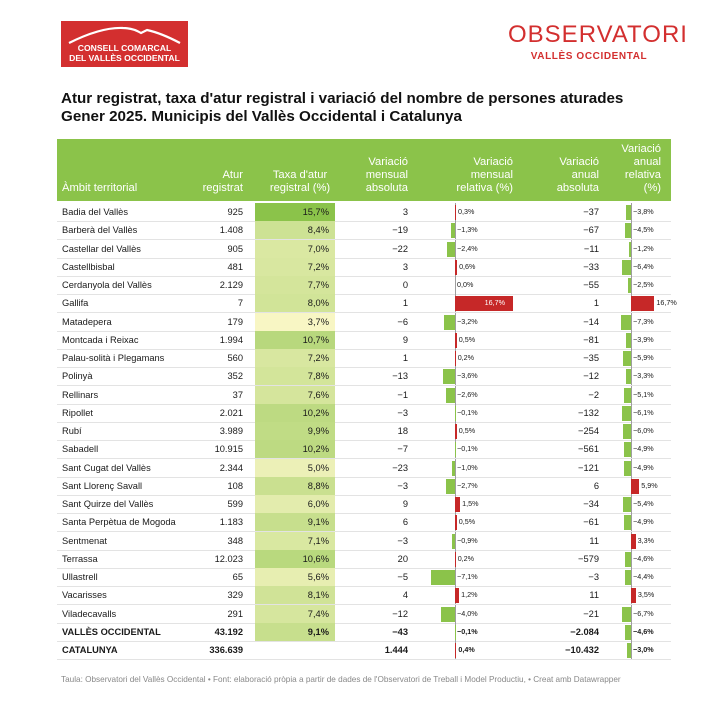 This screenshot has width=720, height=720. I want to click on vmr-value: −2,4%, so click(467, 248).